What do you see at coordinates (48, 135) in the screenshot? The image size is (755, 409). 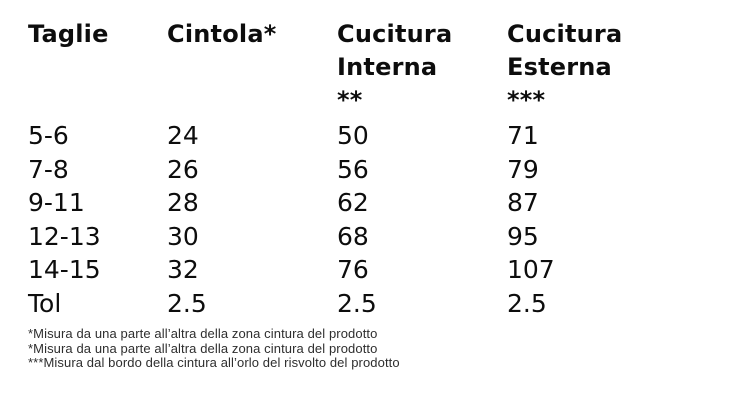 I see `size-cell: 5-6` at bounding box center [48, 135].